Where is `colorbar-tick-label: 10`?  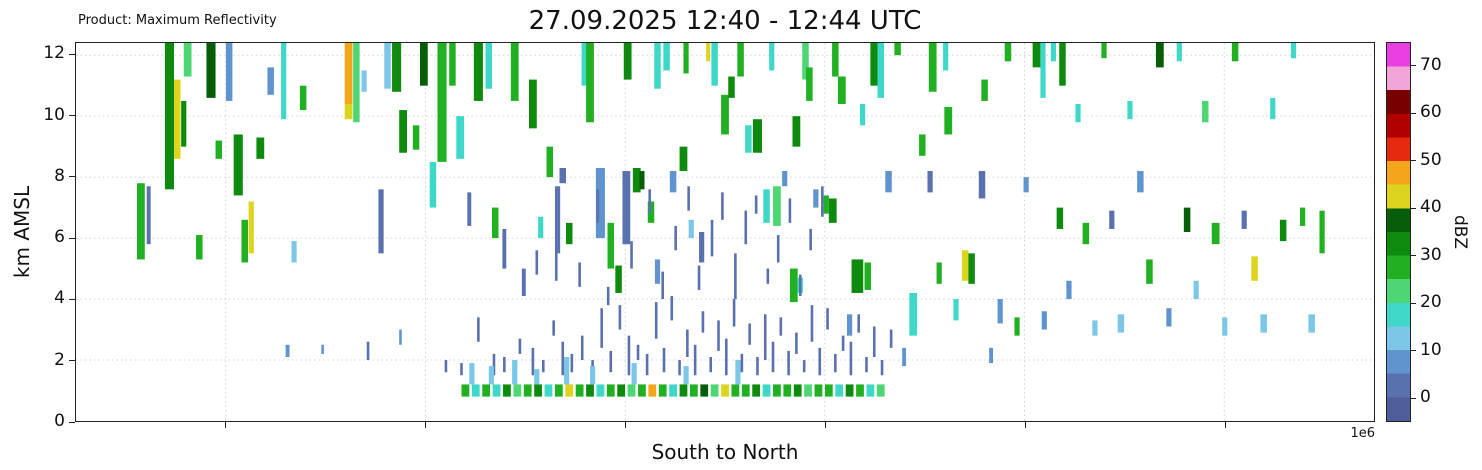
colorbar-tick-label: 10 is located at coordinates (1431, 349).